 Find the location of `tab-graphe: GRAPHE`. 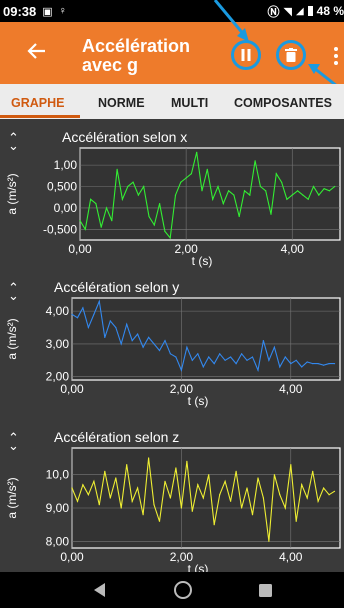

tab-graphe: GRAPHE is located at coordinates (38, 103).